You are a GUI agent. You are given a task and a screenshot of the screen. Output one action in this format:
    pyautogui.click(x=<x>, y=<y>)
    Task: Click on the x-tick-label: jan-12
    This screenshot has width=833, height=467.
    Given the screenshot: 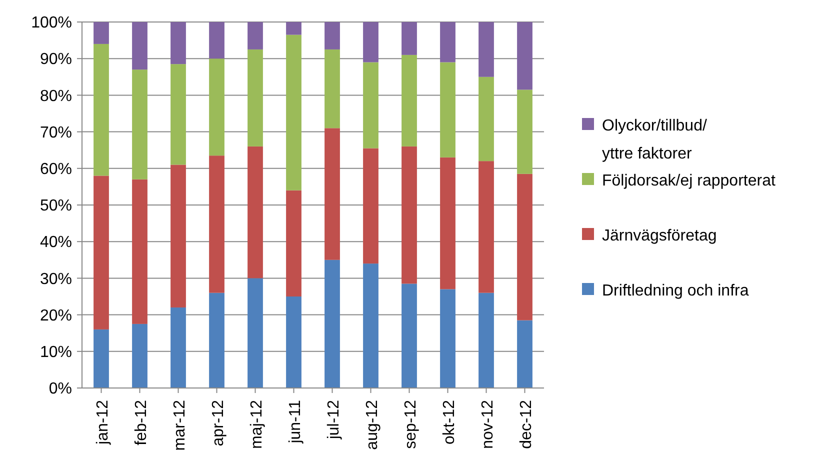 What is the action you would take?
    pyautogui.click(x=103, y=423)
    